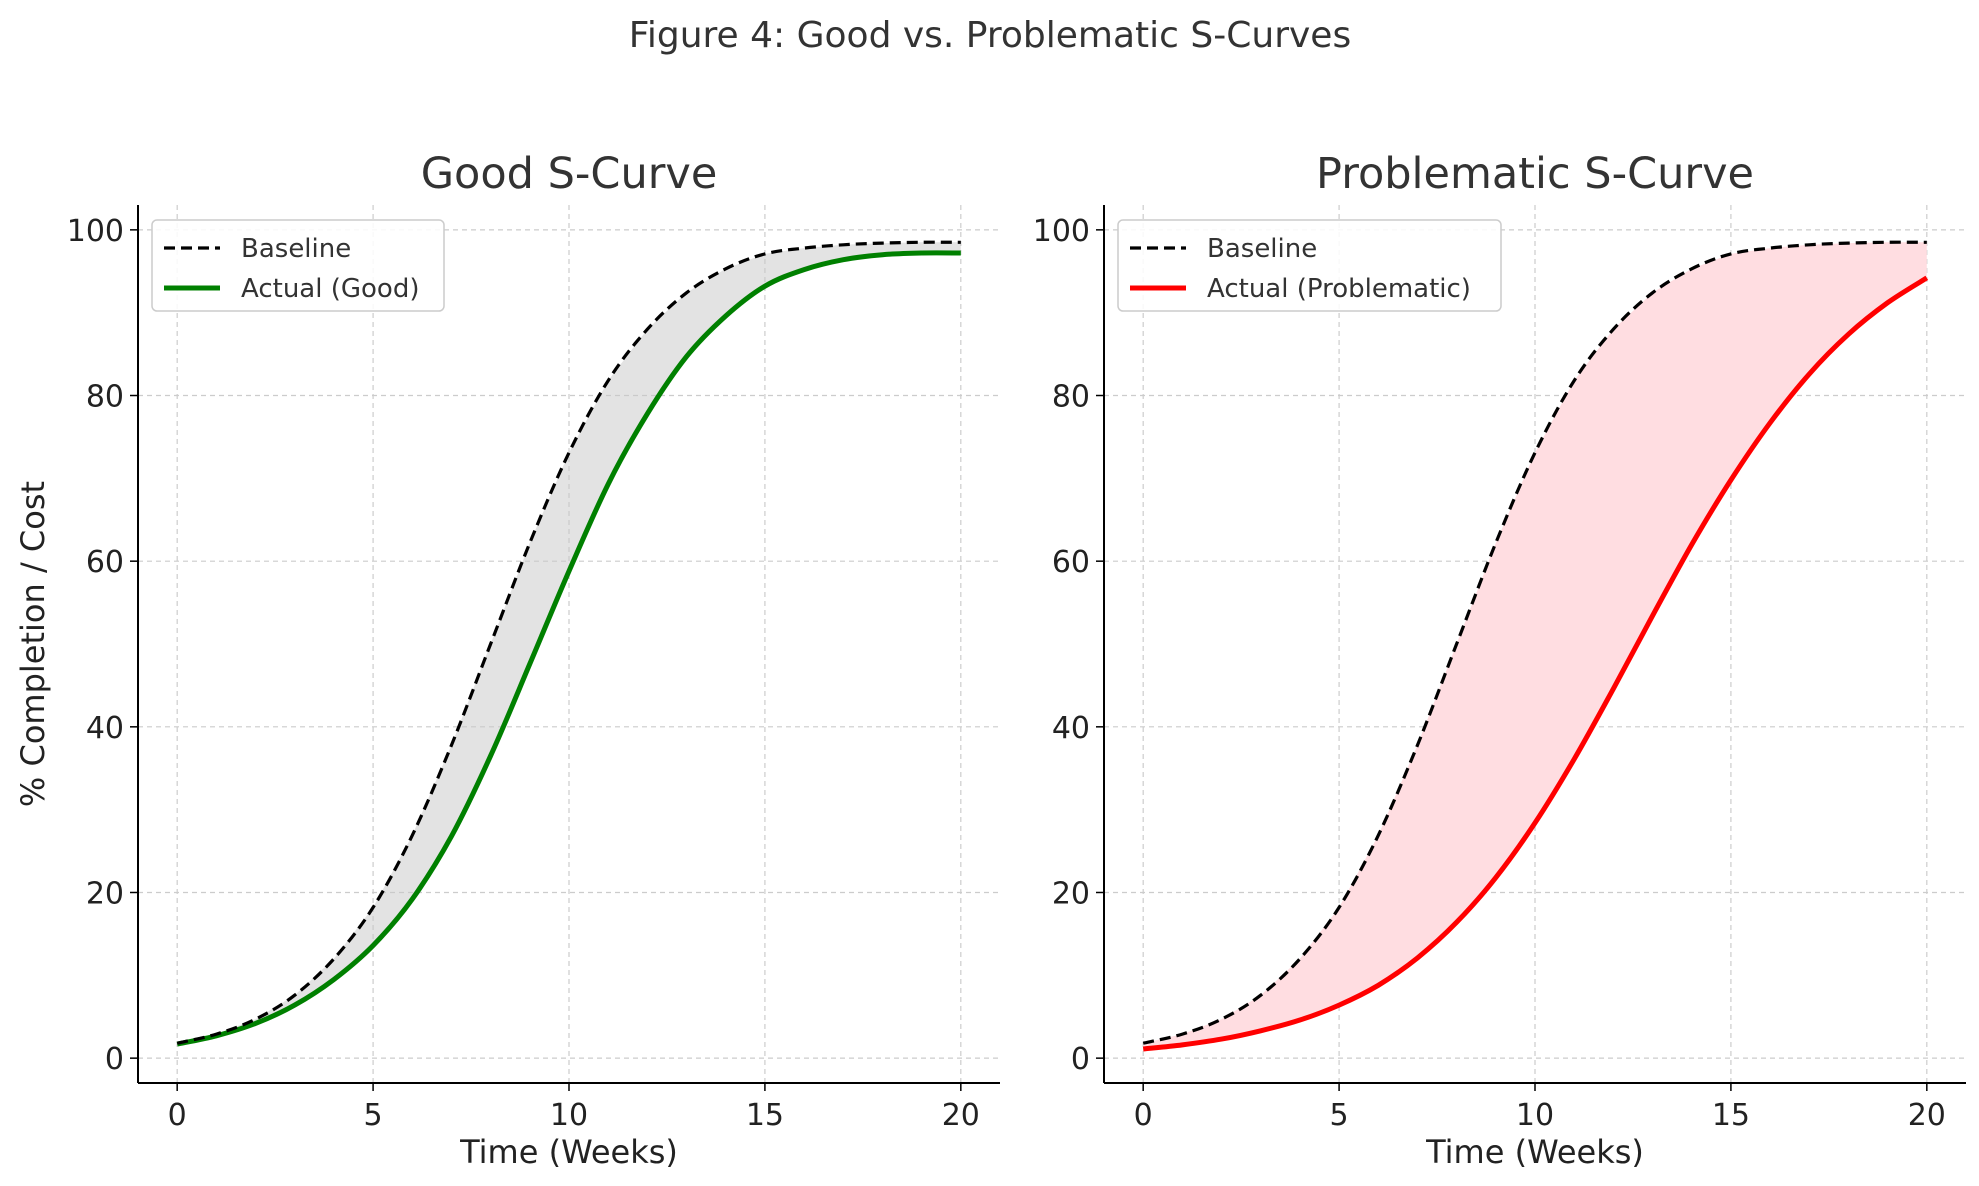 The height and width of the screenshot is (1186, 1979). Describe the element at coordinates (1339, 289) in the screenshot. I see `legend-label-actual: Actual (Problematic)` at that location.